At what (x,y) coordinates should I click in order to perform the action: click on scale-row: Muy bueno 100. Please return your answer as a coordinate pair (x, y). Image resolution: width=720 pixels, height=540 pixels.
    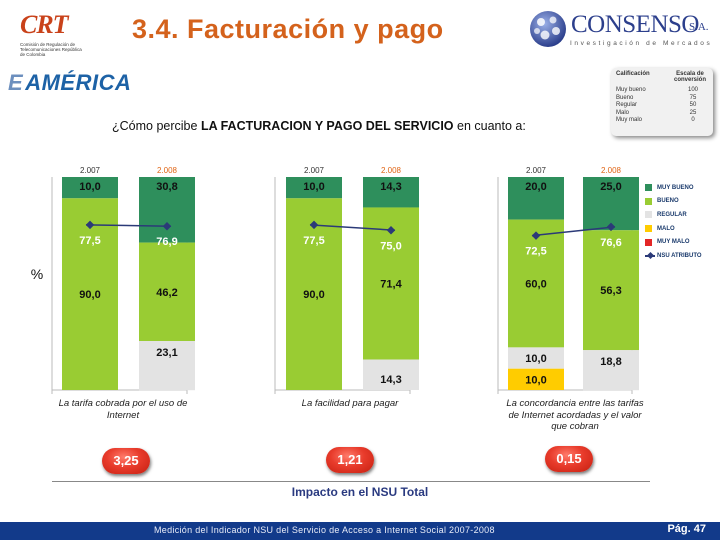
    Looking at the image, I should click on (662, 91).